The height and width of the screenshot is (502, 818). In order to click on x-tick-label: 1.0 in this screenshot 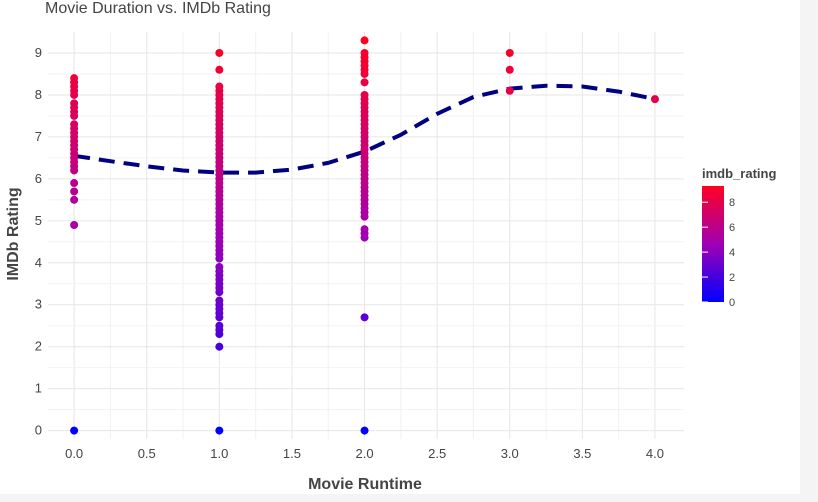, I will do `click(219, 453)`.